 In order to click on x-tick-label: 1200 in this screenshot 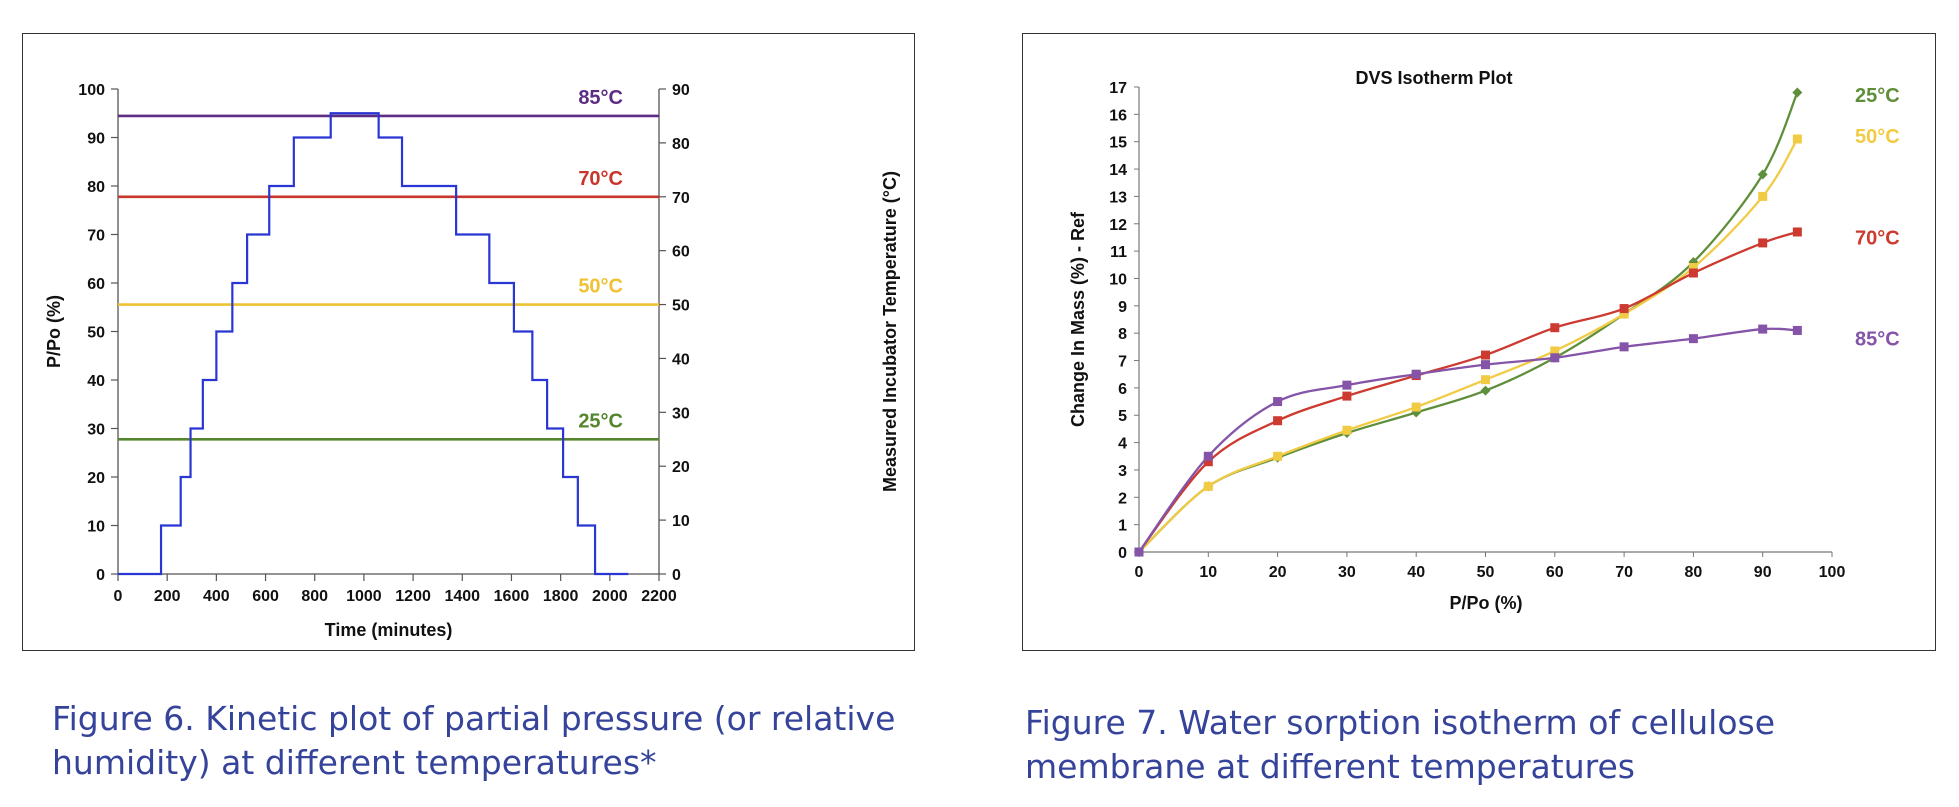, I will do `click(413, 596)`.